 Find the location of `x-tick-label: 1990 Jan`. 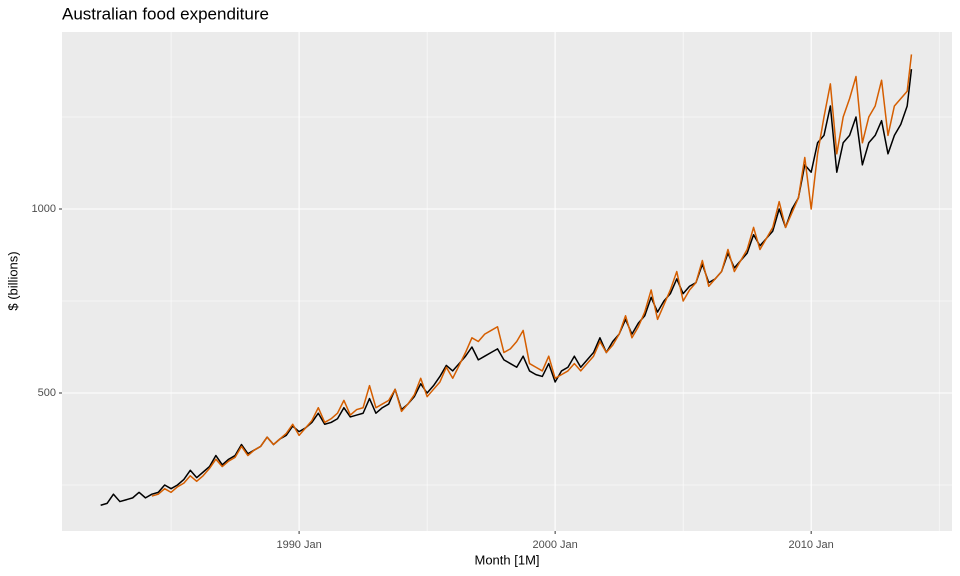

x-tick-label: 1990 Jan is located at coordinates (298, 545).